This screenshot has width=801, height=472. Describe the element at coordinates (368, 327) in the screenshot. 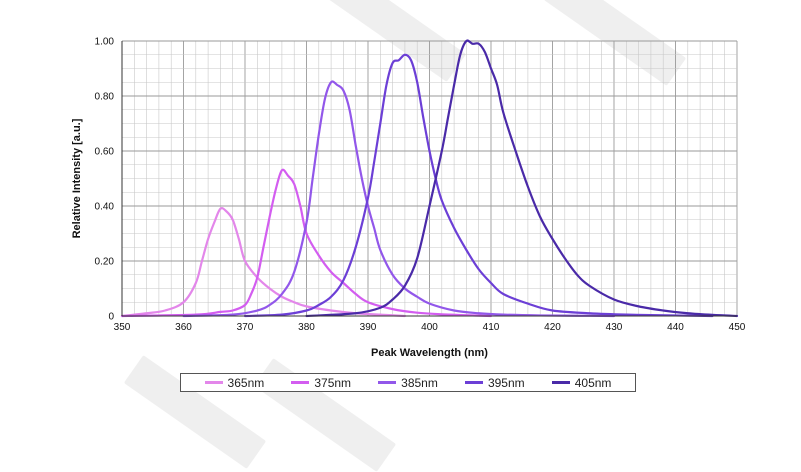

I see `x-tick-label: 390` at that location.